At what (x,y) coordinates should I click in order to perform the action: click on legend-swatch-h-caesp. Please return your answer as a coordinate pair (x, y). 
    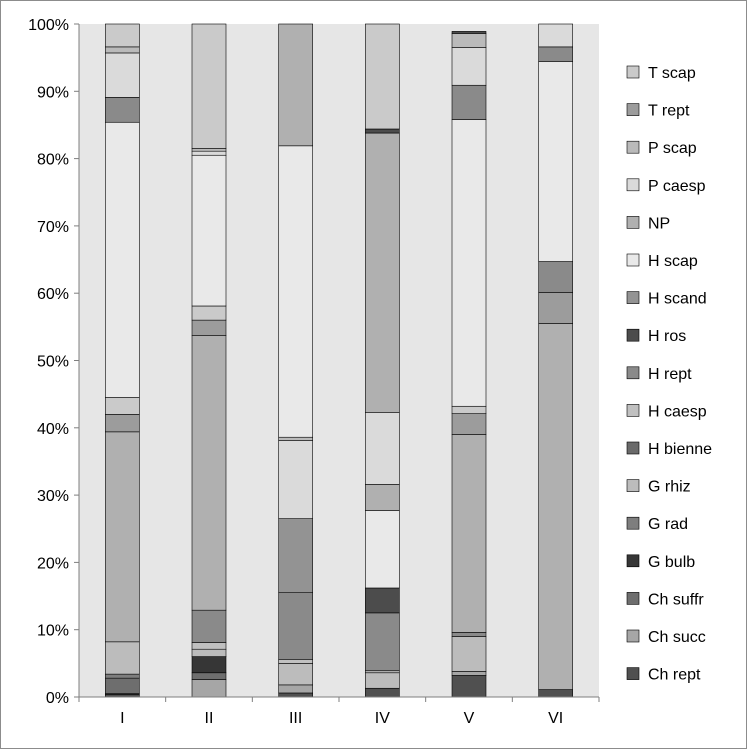
    Looking at the image, I should click on (633, 410).